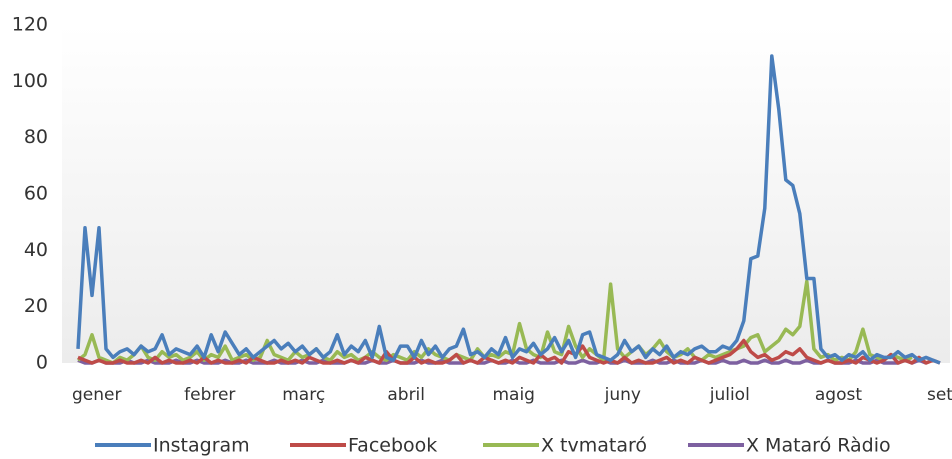 Image resolution: width=952 pixels, height=459 pixels. I want to click on y-tick-label: 40, so click(36, 250).